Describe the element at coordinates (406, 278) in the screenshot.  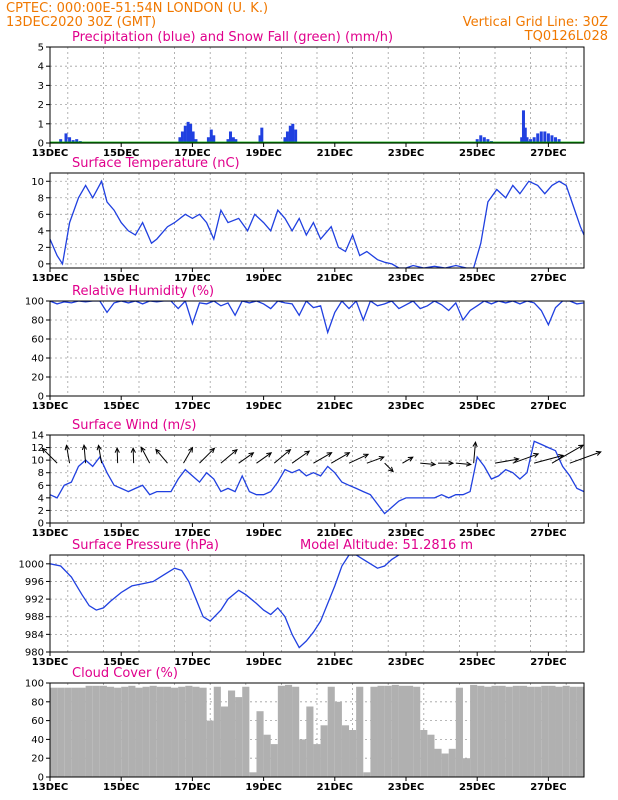
I see `temp-xtick-label: 23DEC` at that location.